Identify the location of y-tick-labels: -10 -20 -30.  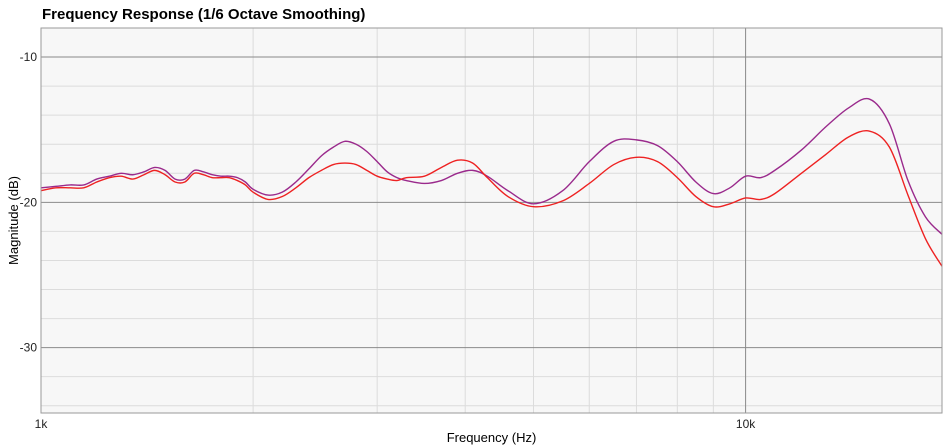
(29, 202).